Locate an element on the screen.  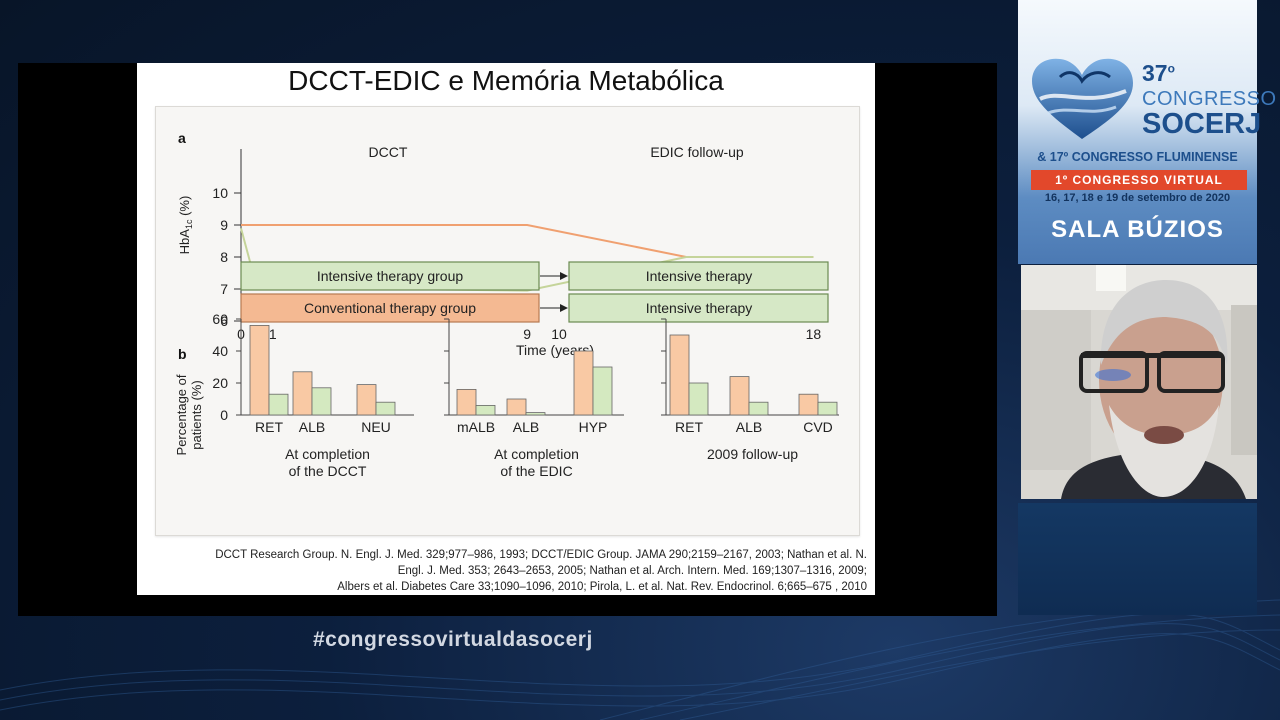
virtual-congress-badge: 1º CONGRESSO VIRTUAL is located at coordinates (1139, 180).